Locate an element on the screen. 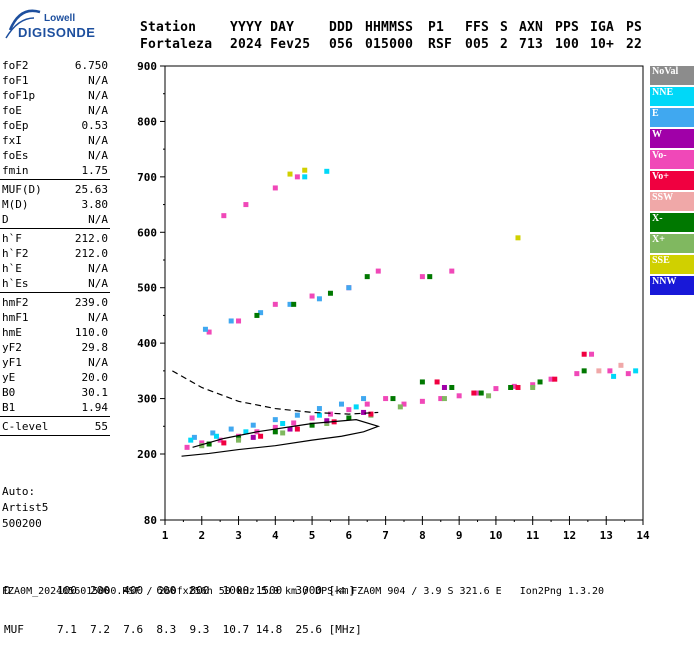  x-tick-label: 13 is located at coordinates (606, 535).